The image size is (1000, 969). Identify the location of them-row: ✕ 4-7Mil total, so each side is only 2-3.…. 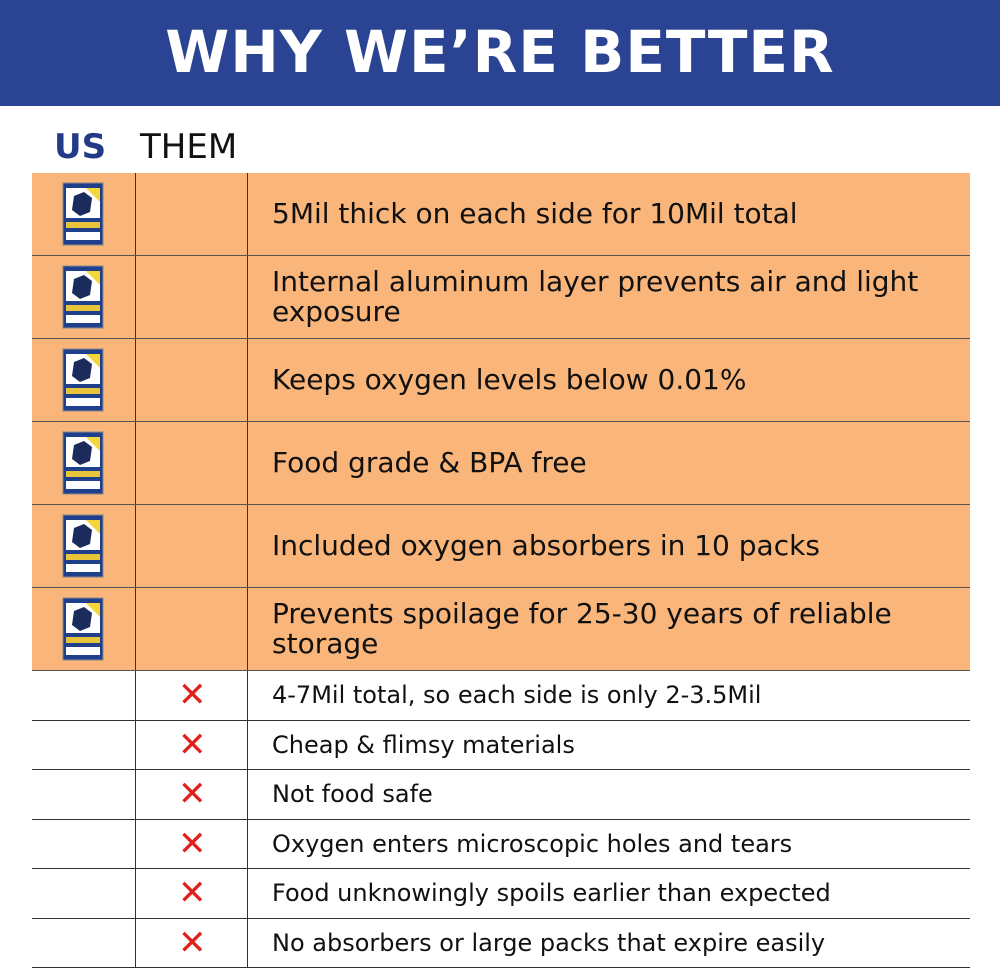
(501, 696).